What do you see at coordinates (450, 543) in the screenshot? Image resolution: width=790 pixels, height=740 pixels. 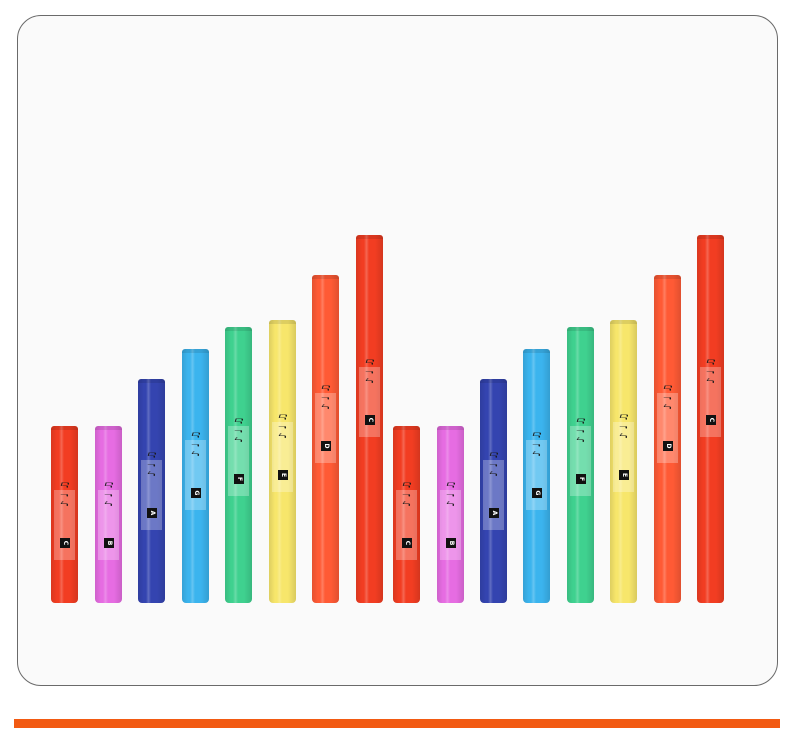 I see `note-label: B` at bounding box center [450, 543].